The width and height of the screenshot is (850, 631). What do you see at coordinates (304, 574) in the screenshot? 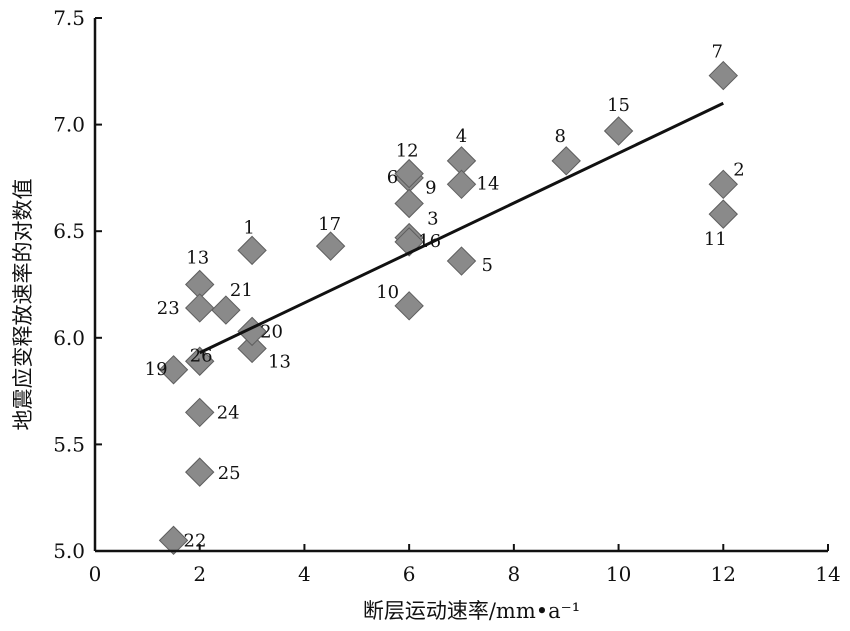
I see `x-tick-label: 4` at bounding box center [304, 574].